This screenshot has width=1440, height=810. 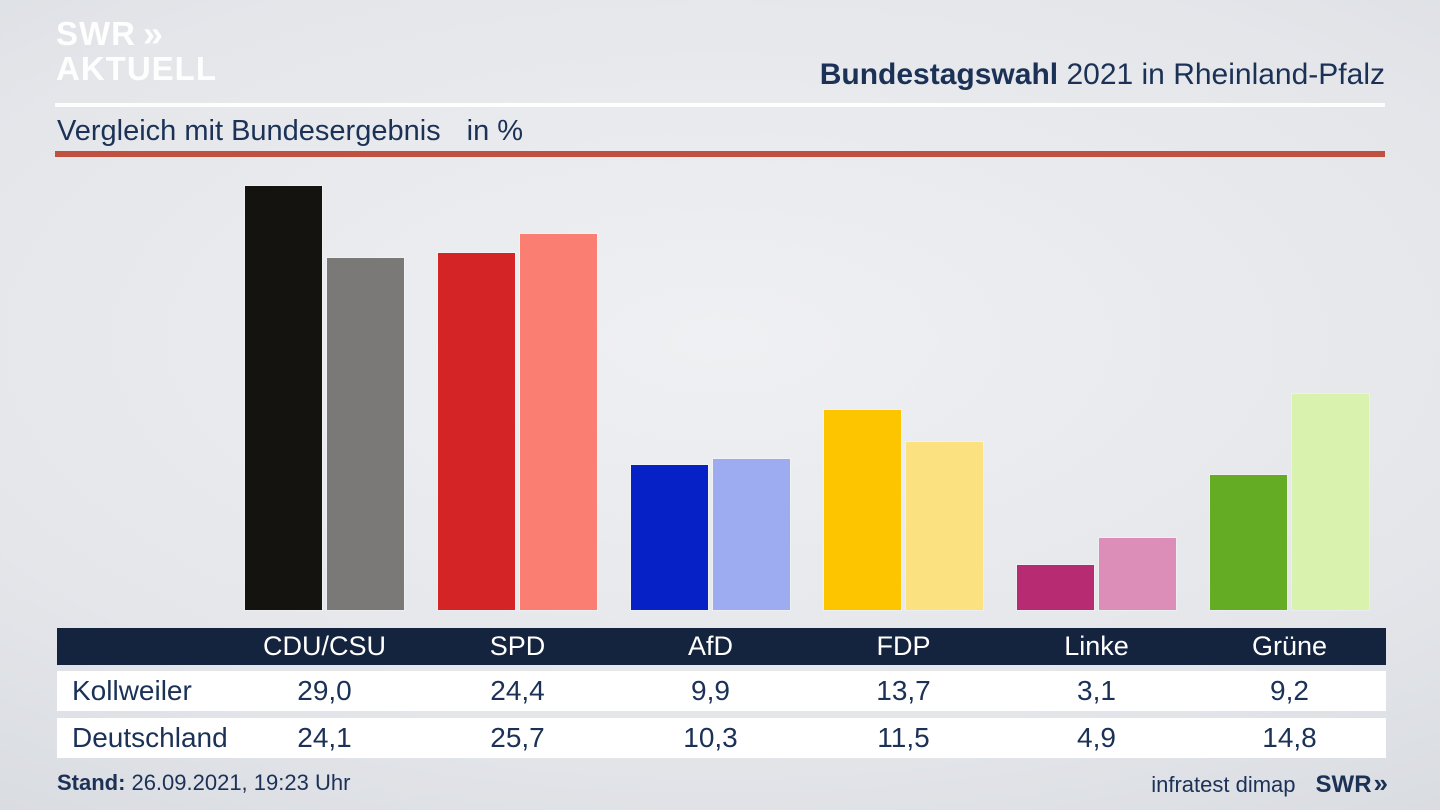 What do you see at coordinates (249, 131) in the screenshot?
I see `subtitle-text: Vergleich mit Bundesergebnis` at bounding box center [249, 131].